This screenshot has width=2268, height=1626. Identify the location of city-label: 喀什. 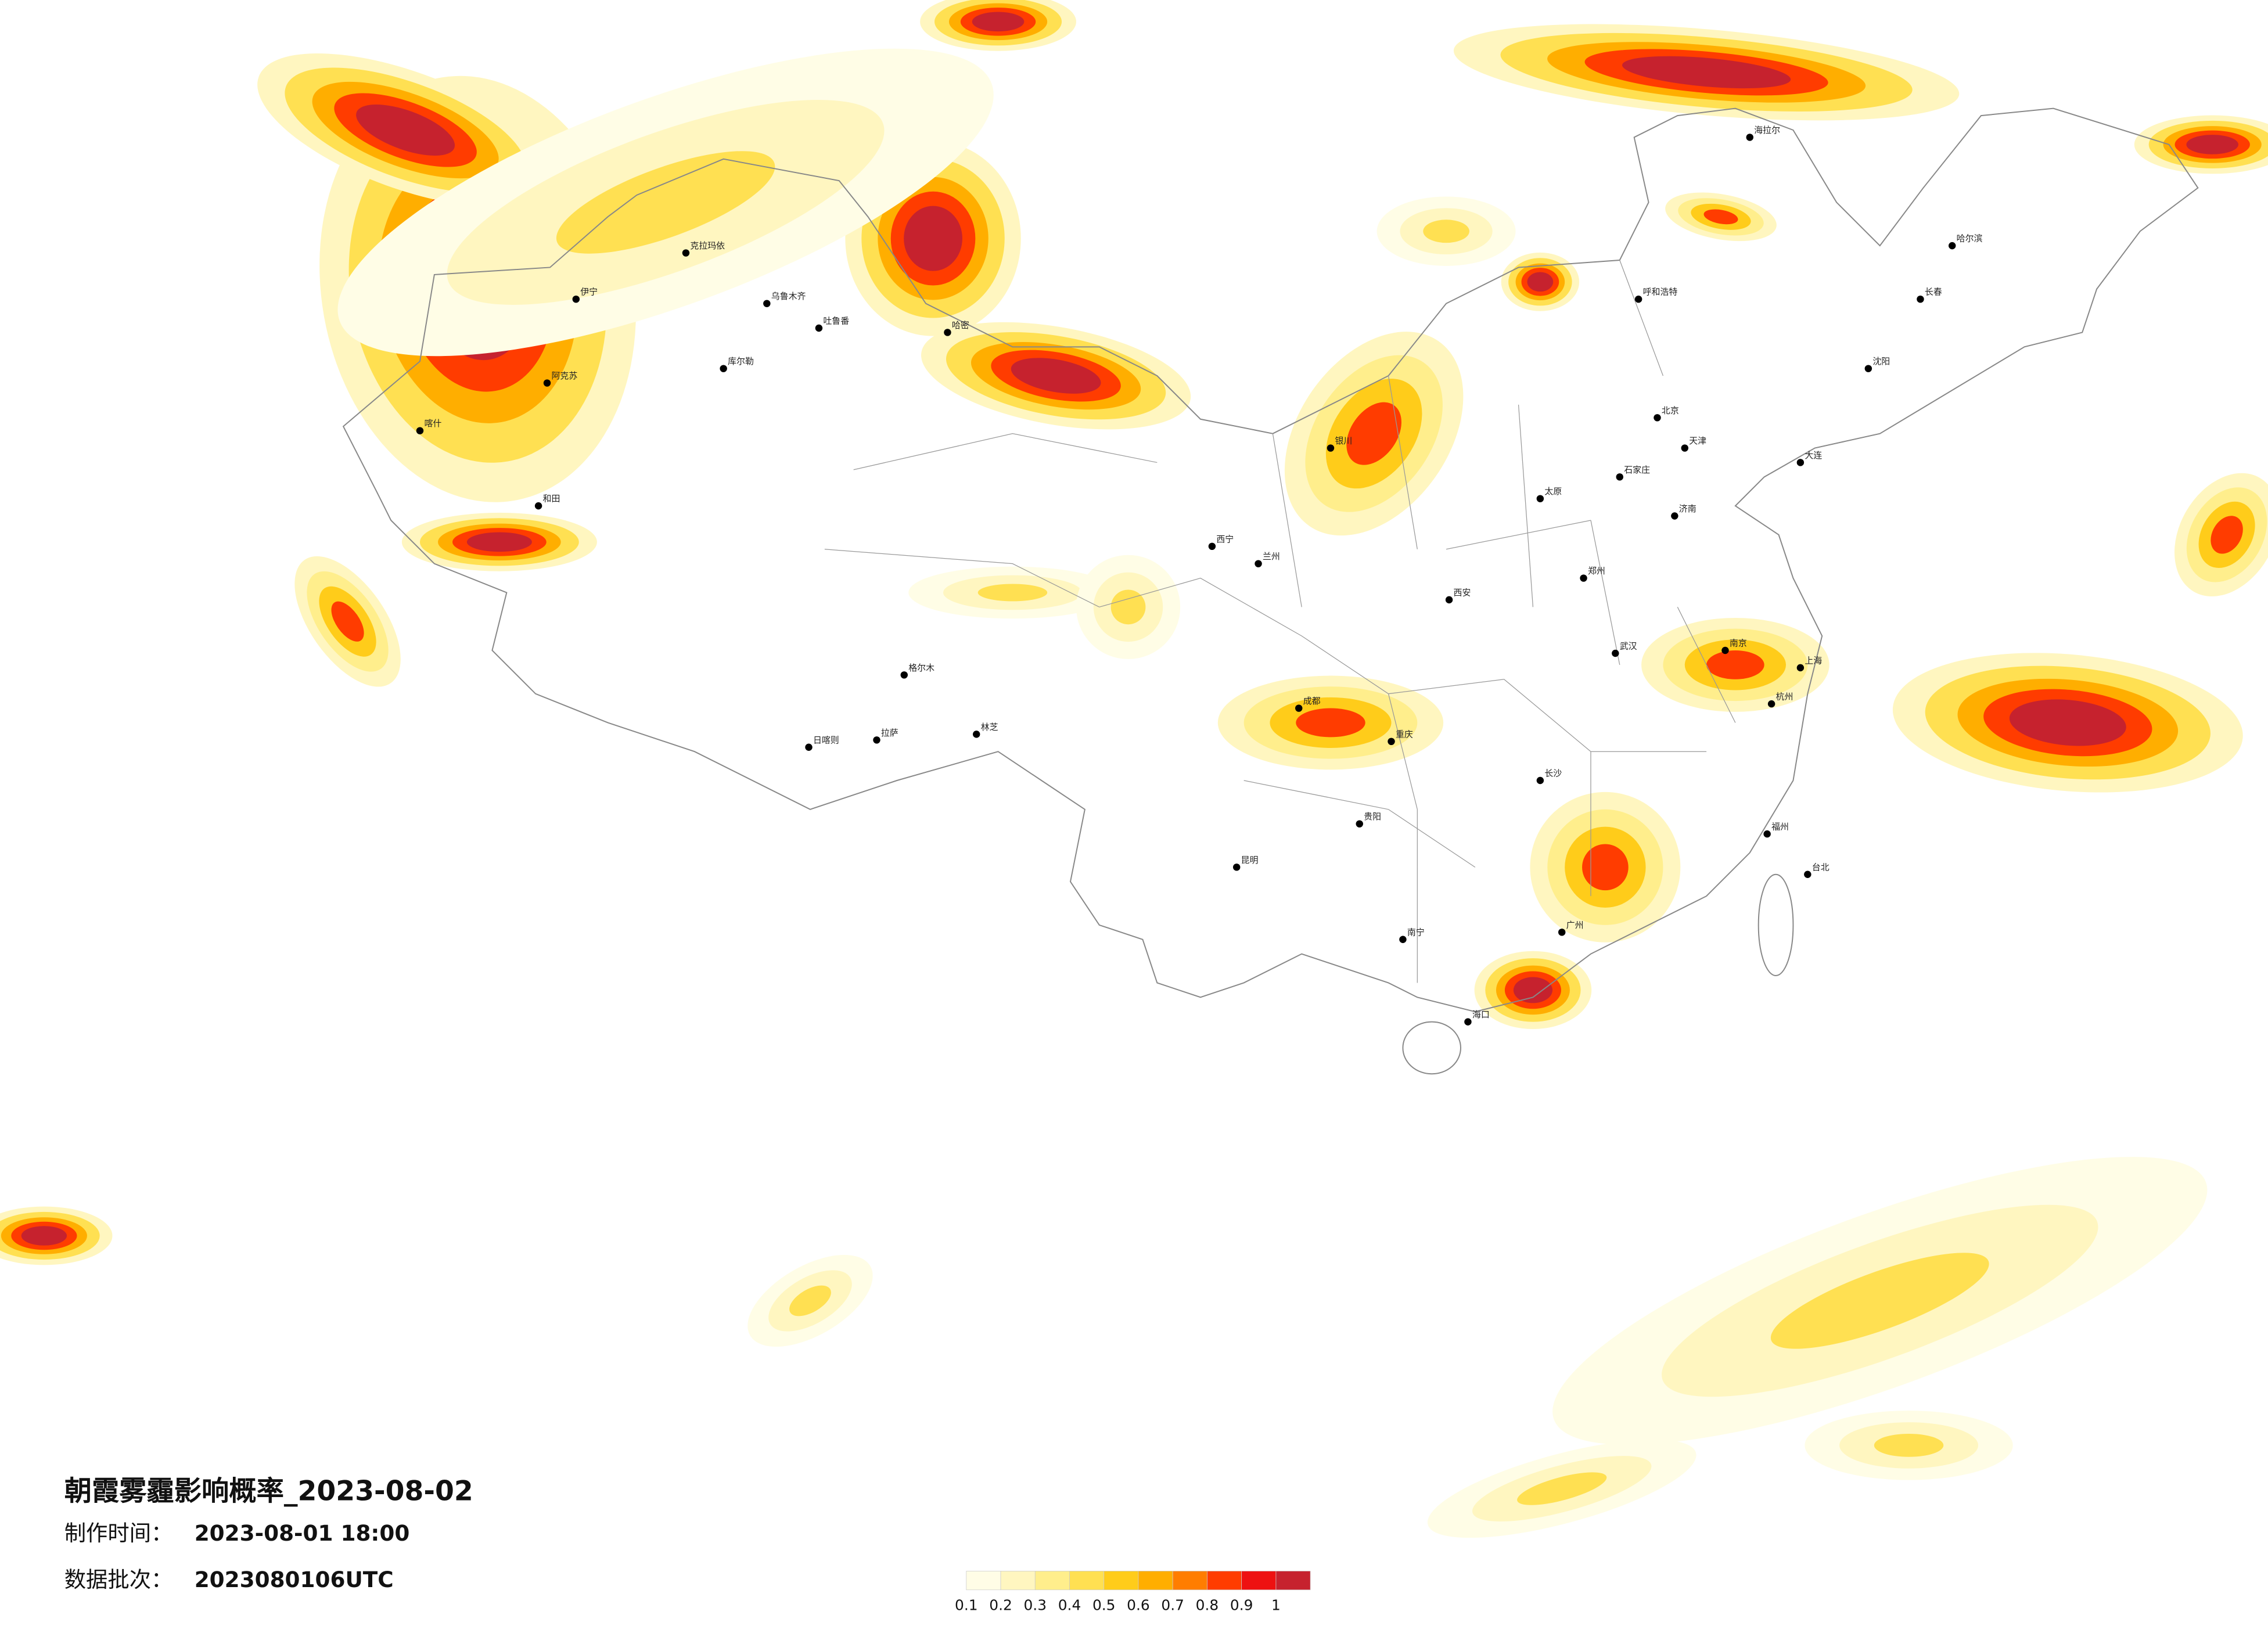
(432, 423).